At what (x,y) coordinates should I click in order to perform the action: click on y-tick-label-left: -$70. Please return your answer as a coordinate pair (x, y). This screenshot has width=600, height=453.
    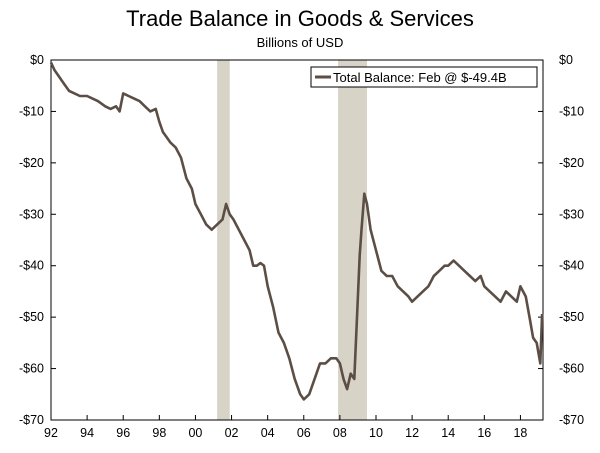
    Looking at the image, I should click on (31, 420).